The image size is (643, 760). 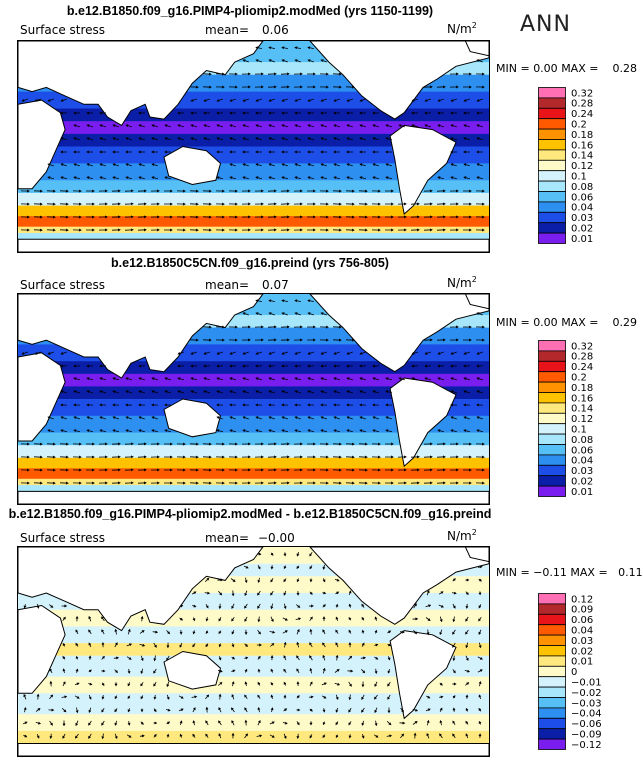 What do you see at coordinates (582, 398) in the screenshot?
I see `colorbar-label: 0.16` at bounding box center [582, 398].